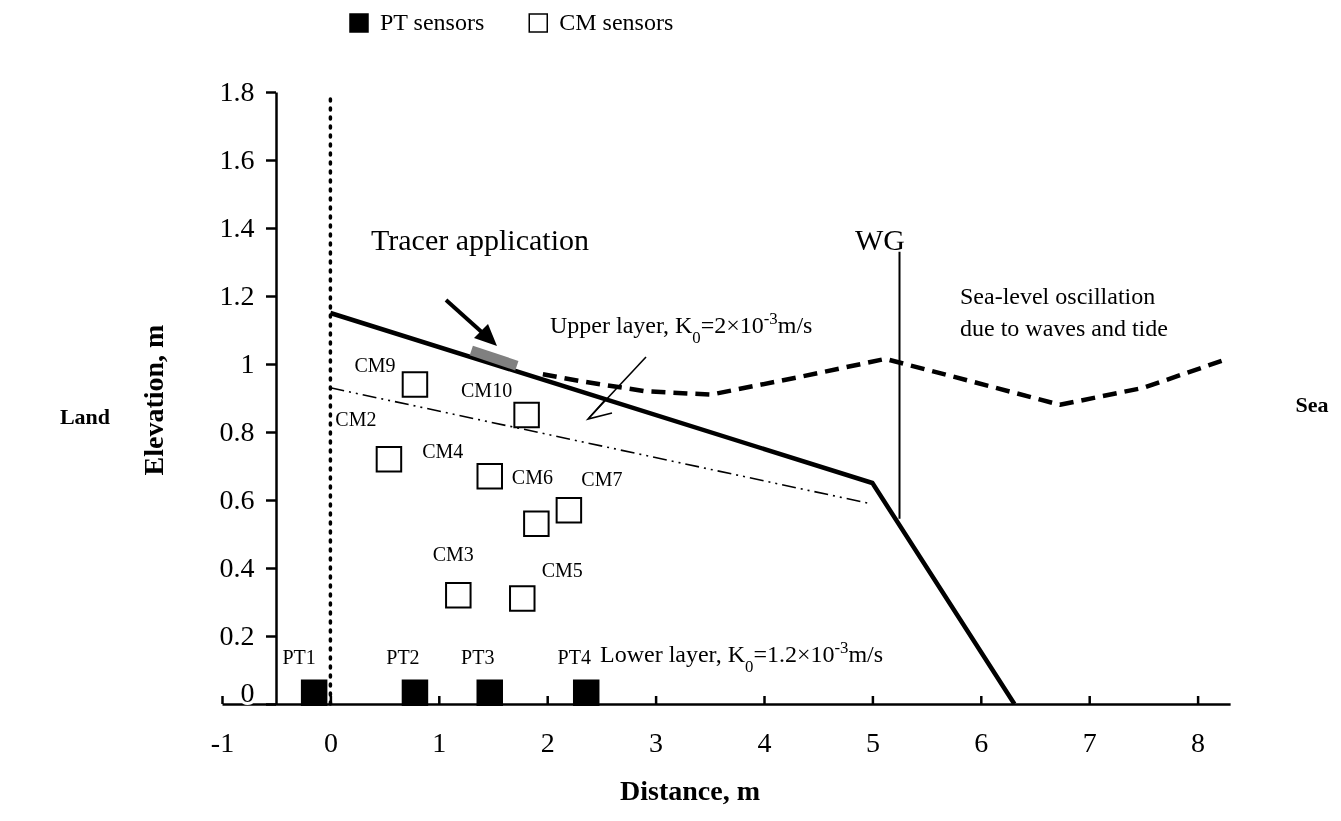  Describe the element at coordinates (153, 400) in the screenshot. I see `y-axis-title: Elevation, m` at that location.